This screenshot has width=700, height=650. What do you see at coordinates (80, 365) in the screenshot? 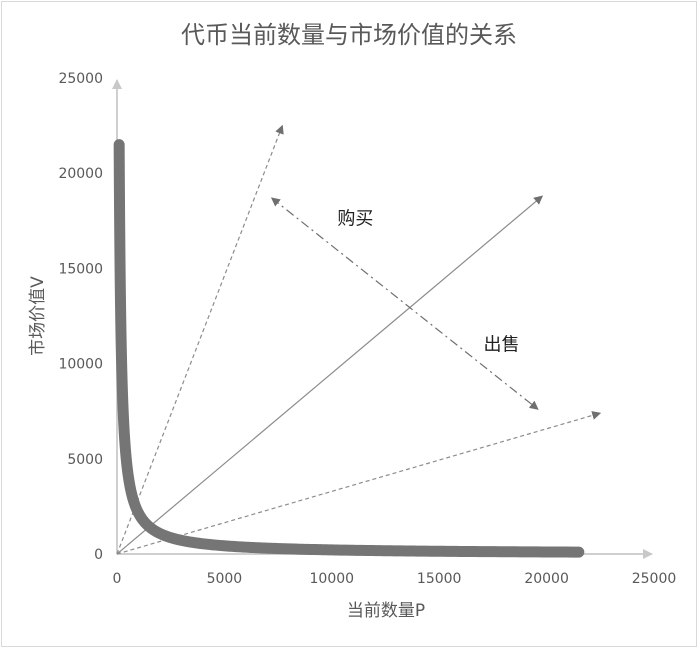
I see `y-tick-label: 10000` at bounding box center [80, 365].